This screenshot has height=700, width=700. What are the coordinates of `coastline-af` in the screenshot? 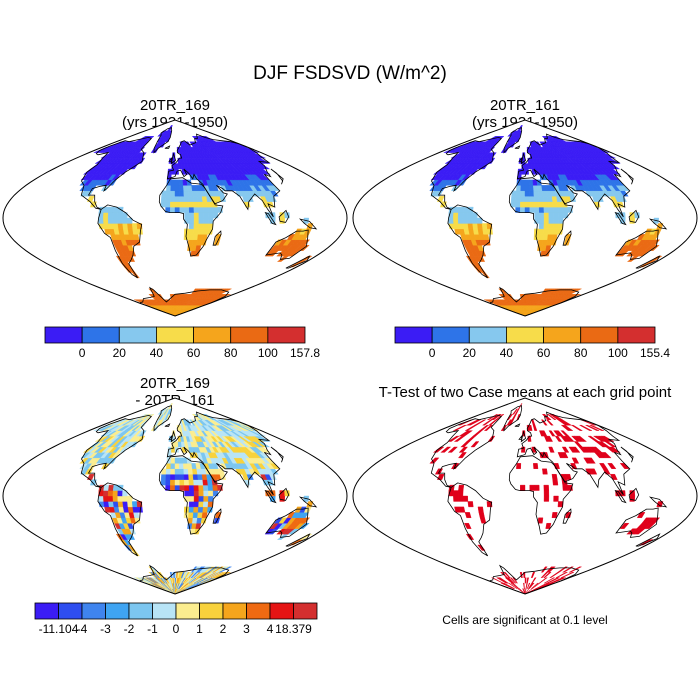 It's located at (541, 217).